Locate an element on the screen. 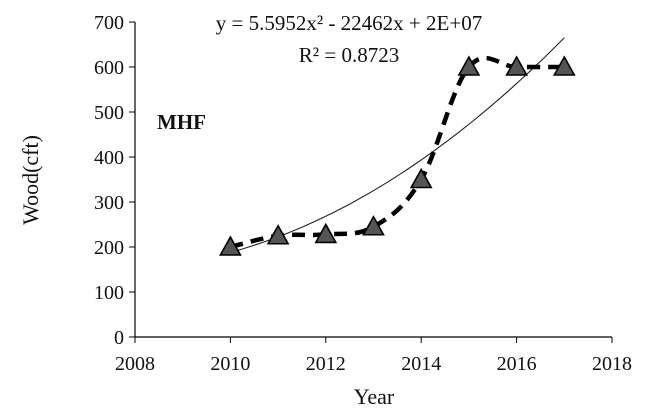  y-axis-title: Wood(cft) is located at coordinates (30, 180).